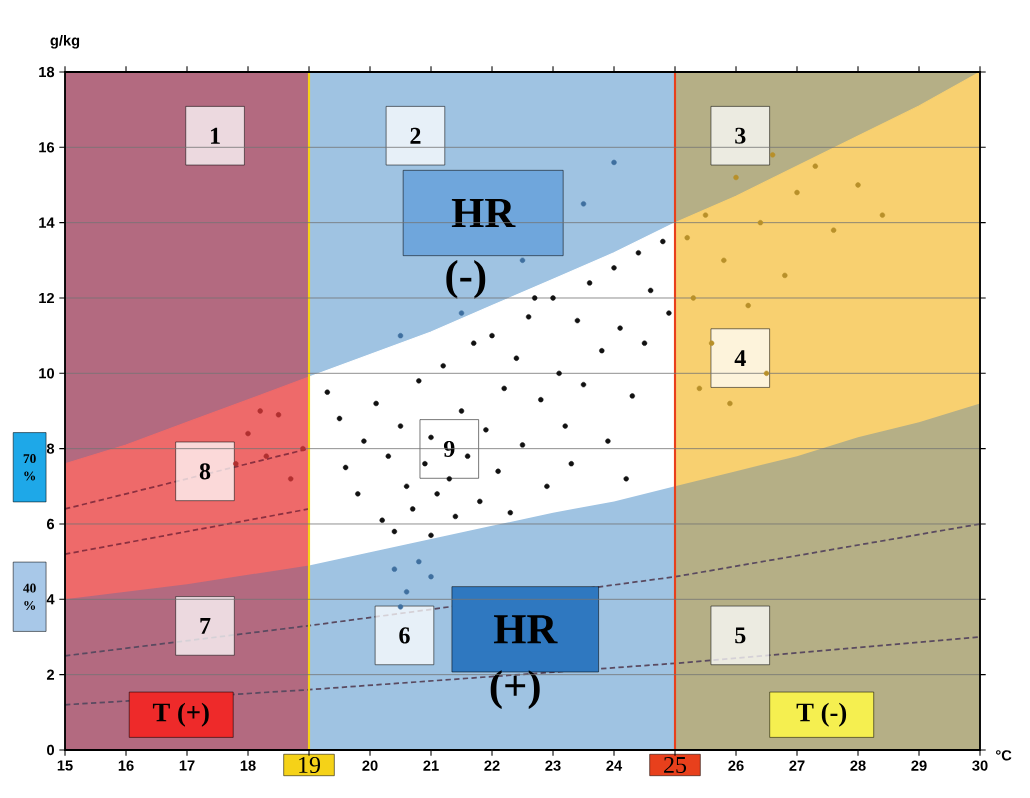  What do you see at coordinates (51, 524) in the screenshot?
I see `y-tick-label: 6` at bounding box center [51, 524].